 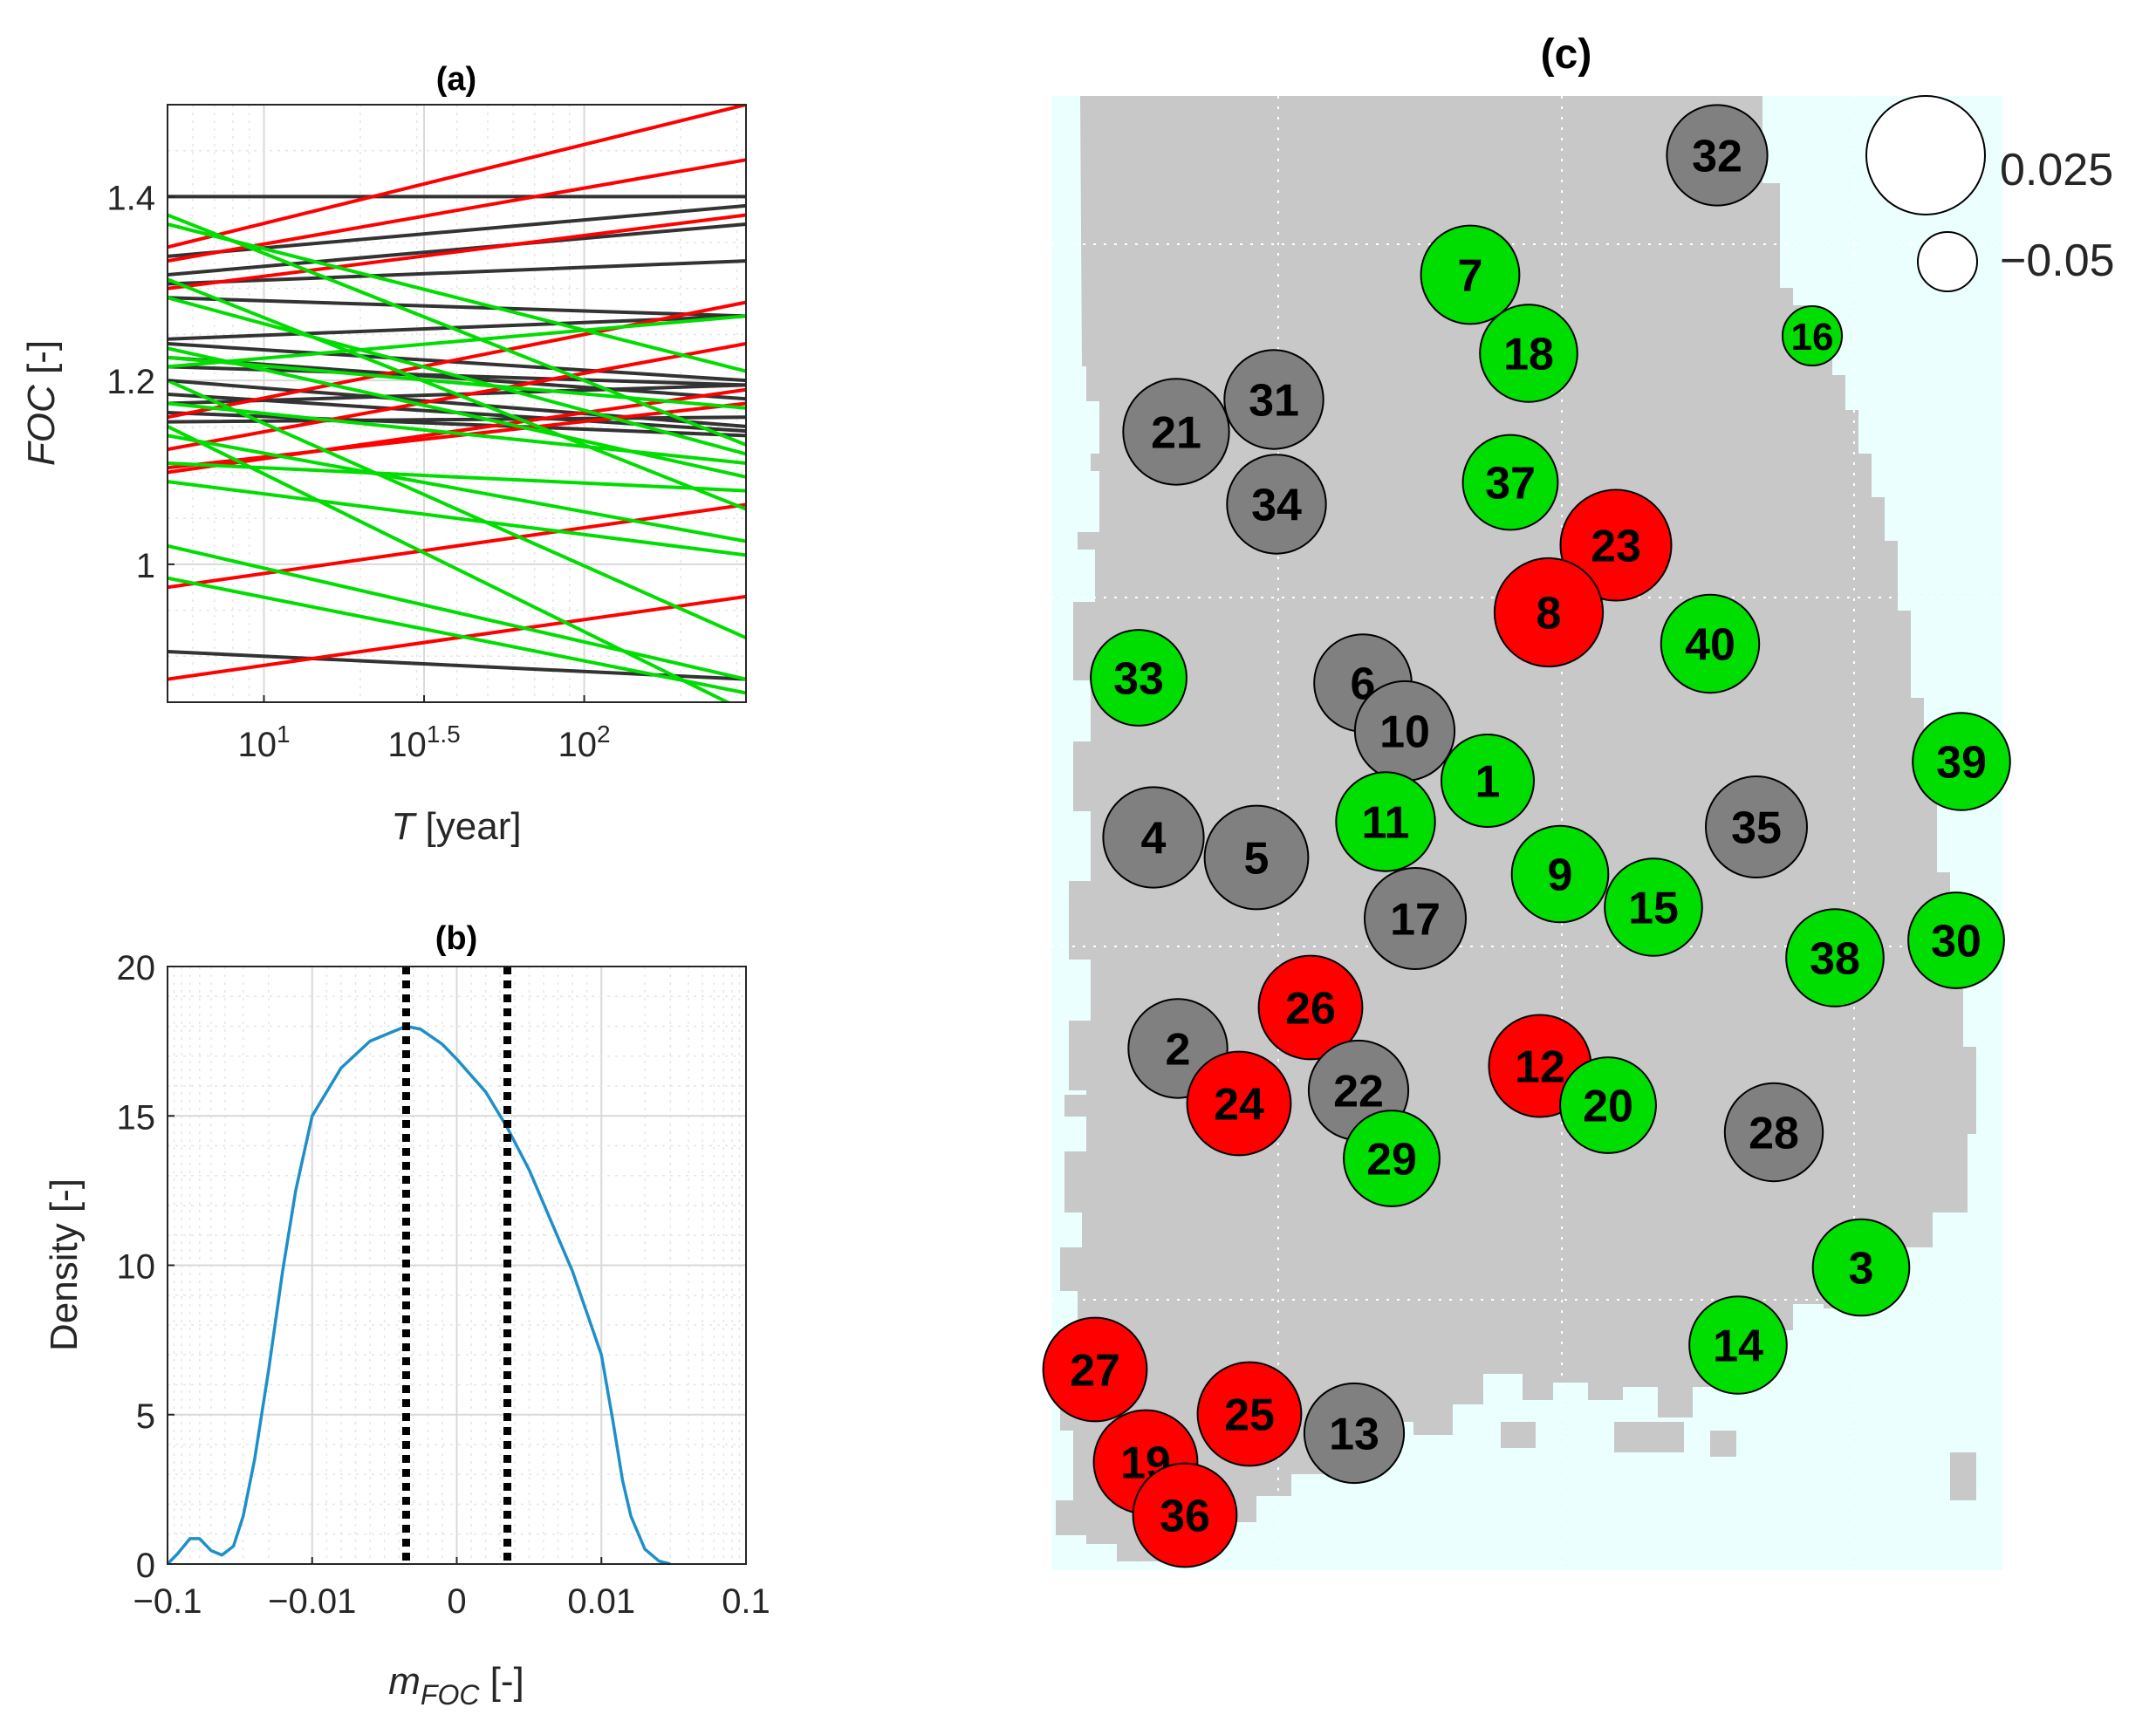 I want to click on station: 30, so click(x=1956, y=940).